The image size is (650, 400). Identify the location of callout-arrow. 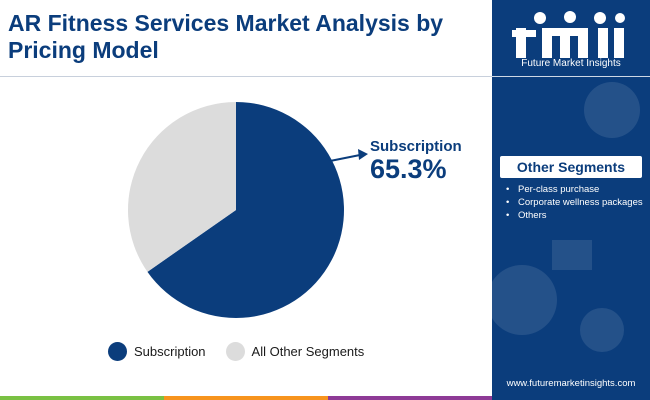
(348, 155).